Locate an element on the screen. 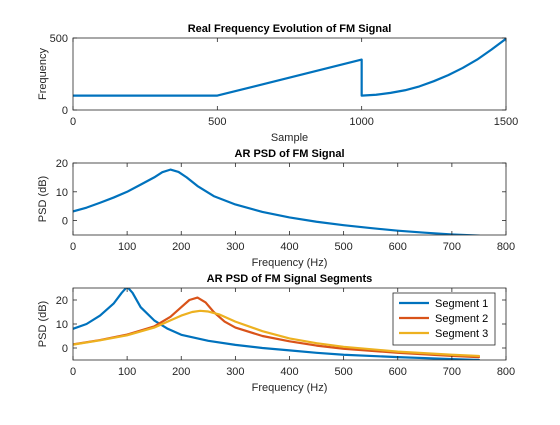 The height and width of the screenshot is (425, 560). chart-title: Real Frequency Evolution of FM Signal is located at coordinates (290, 29).